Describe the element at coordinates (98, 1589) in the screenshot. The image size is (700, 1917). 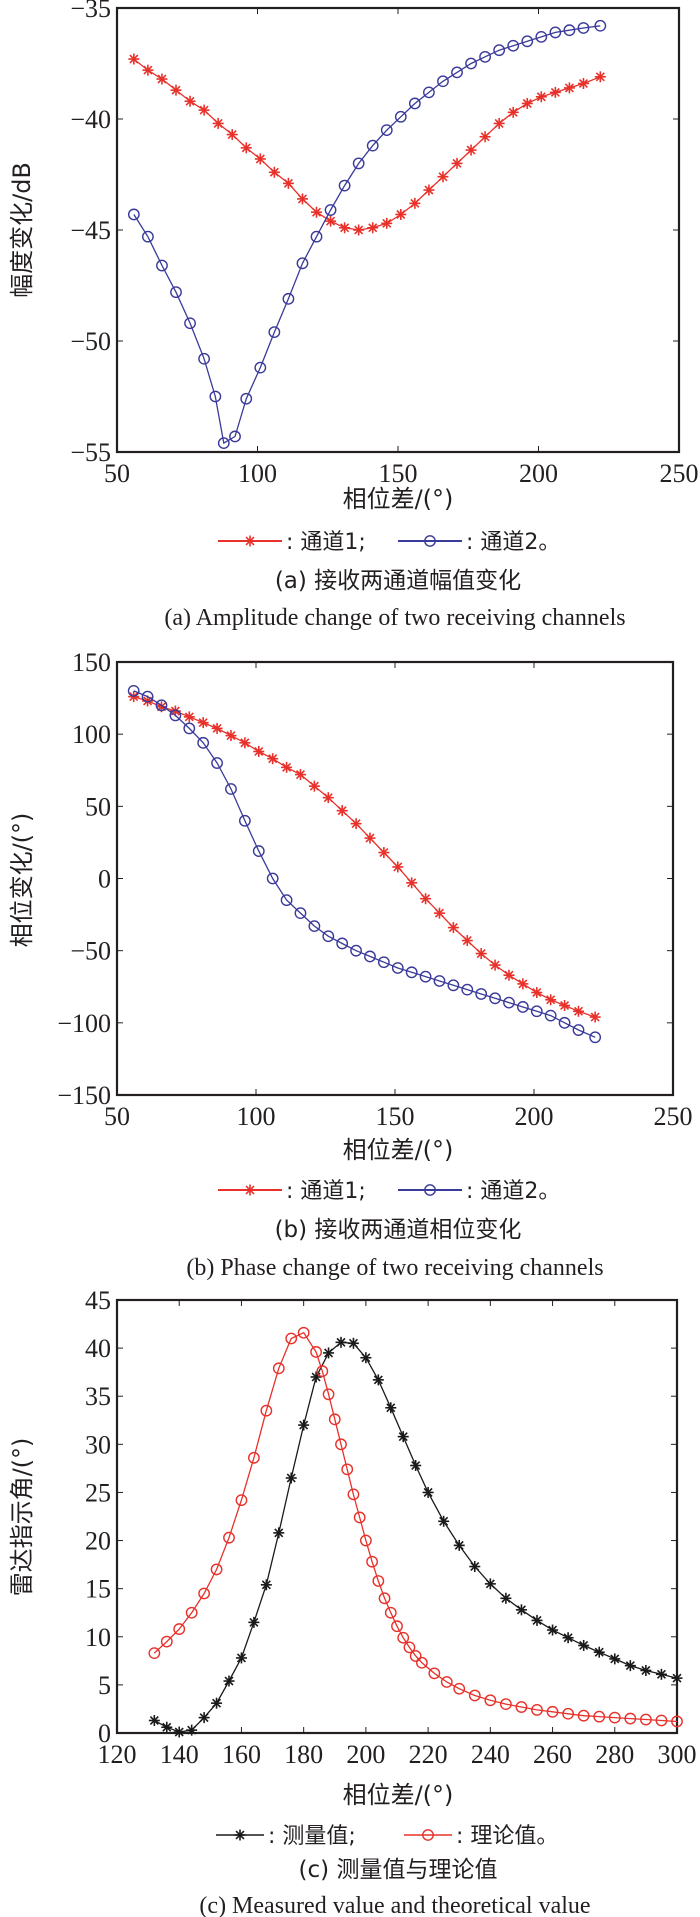
I see `y-tick-label: 15` at that location.